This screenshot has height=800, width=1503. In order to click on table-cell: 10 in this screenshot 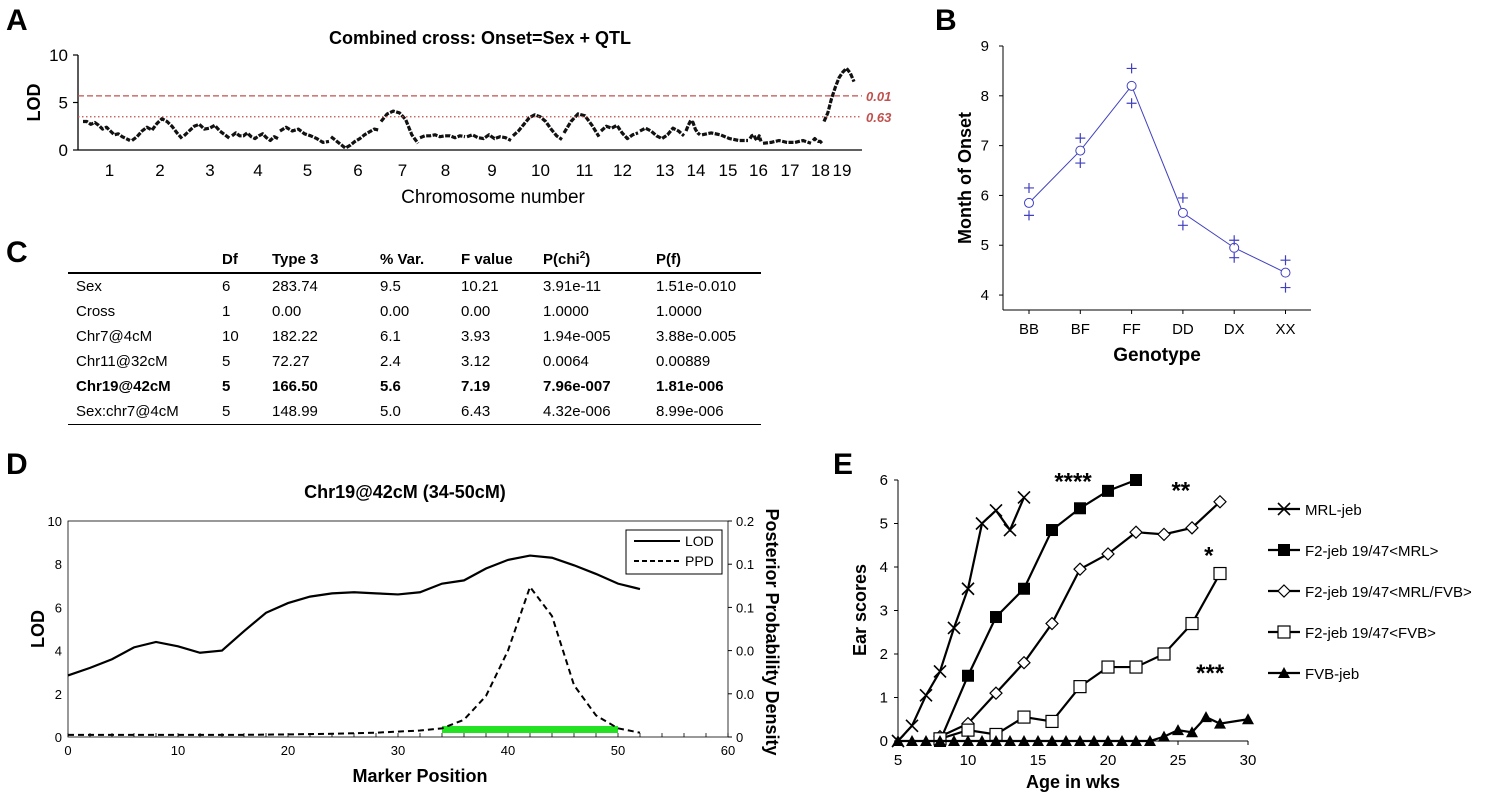, I will do `click(230, 336)`.